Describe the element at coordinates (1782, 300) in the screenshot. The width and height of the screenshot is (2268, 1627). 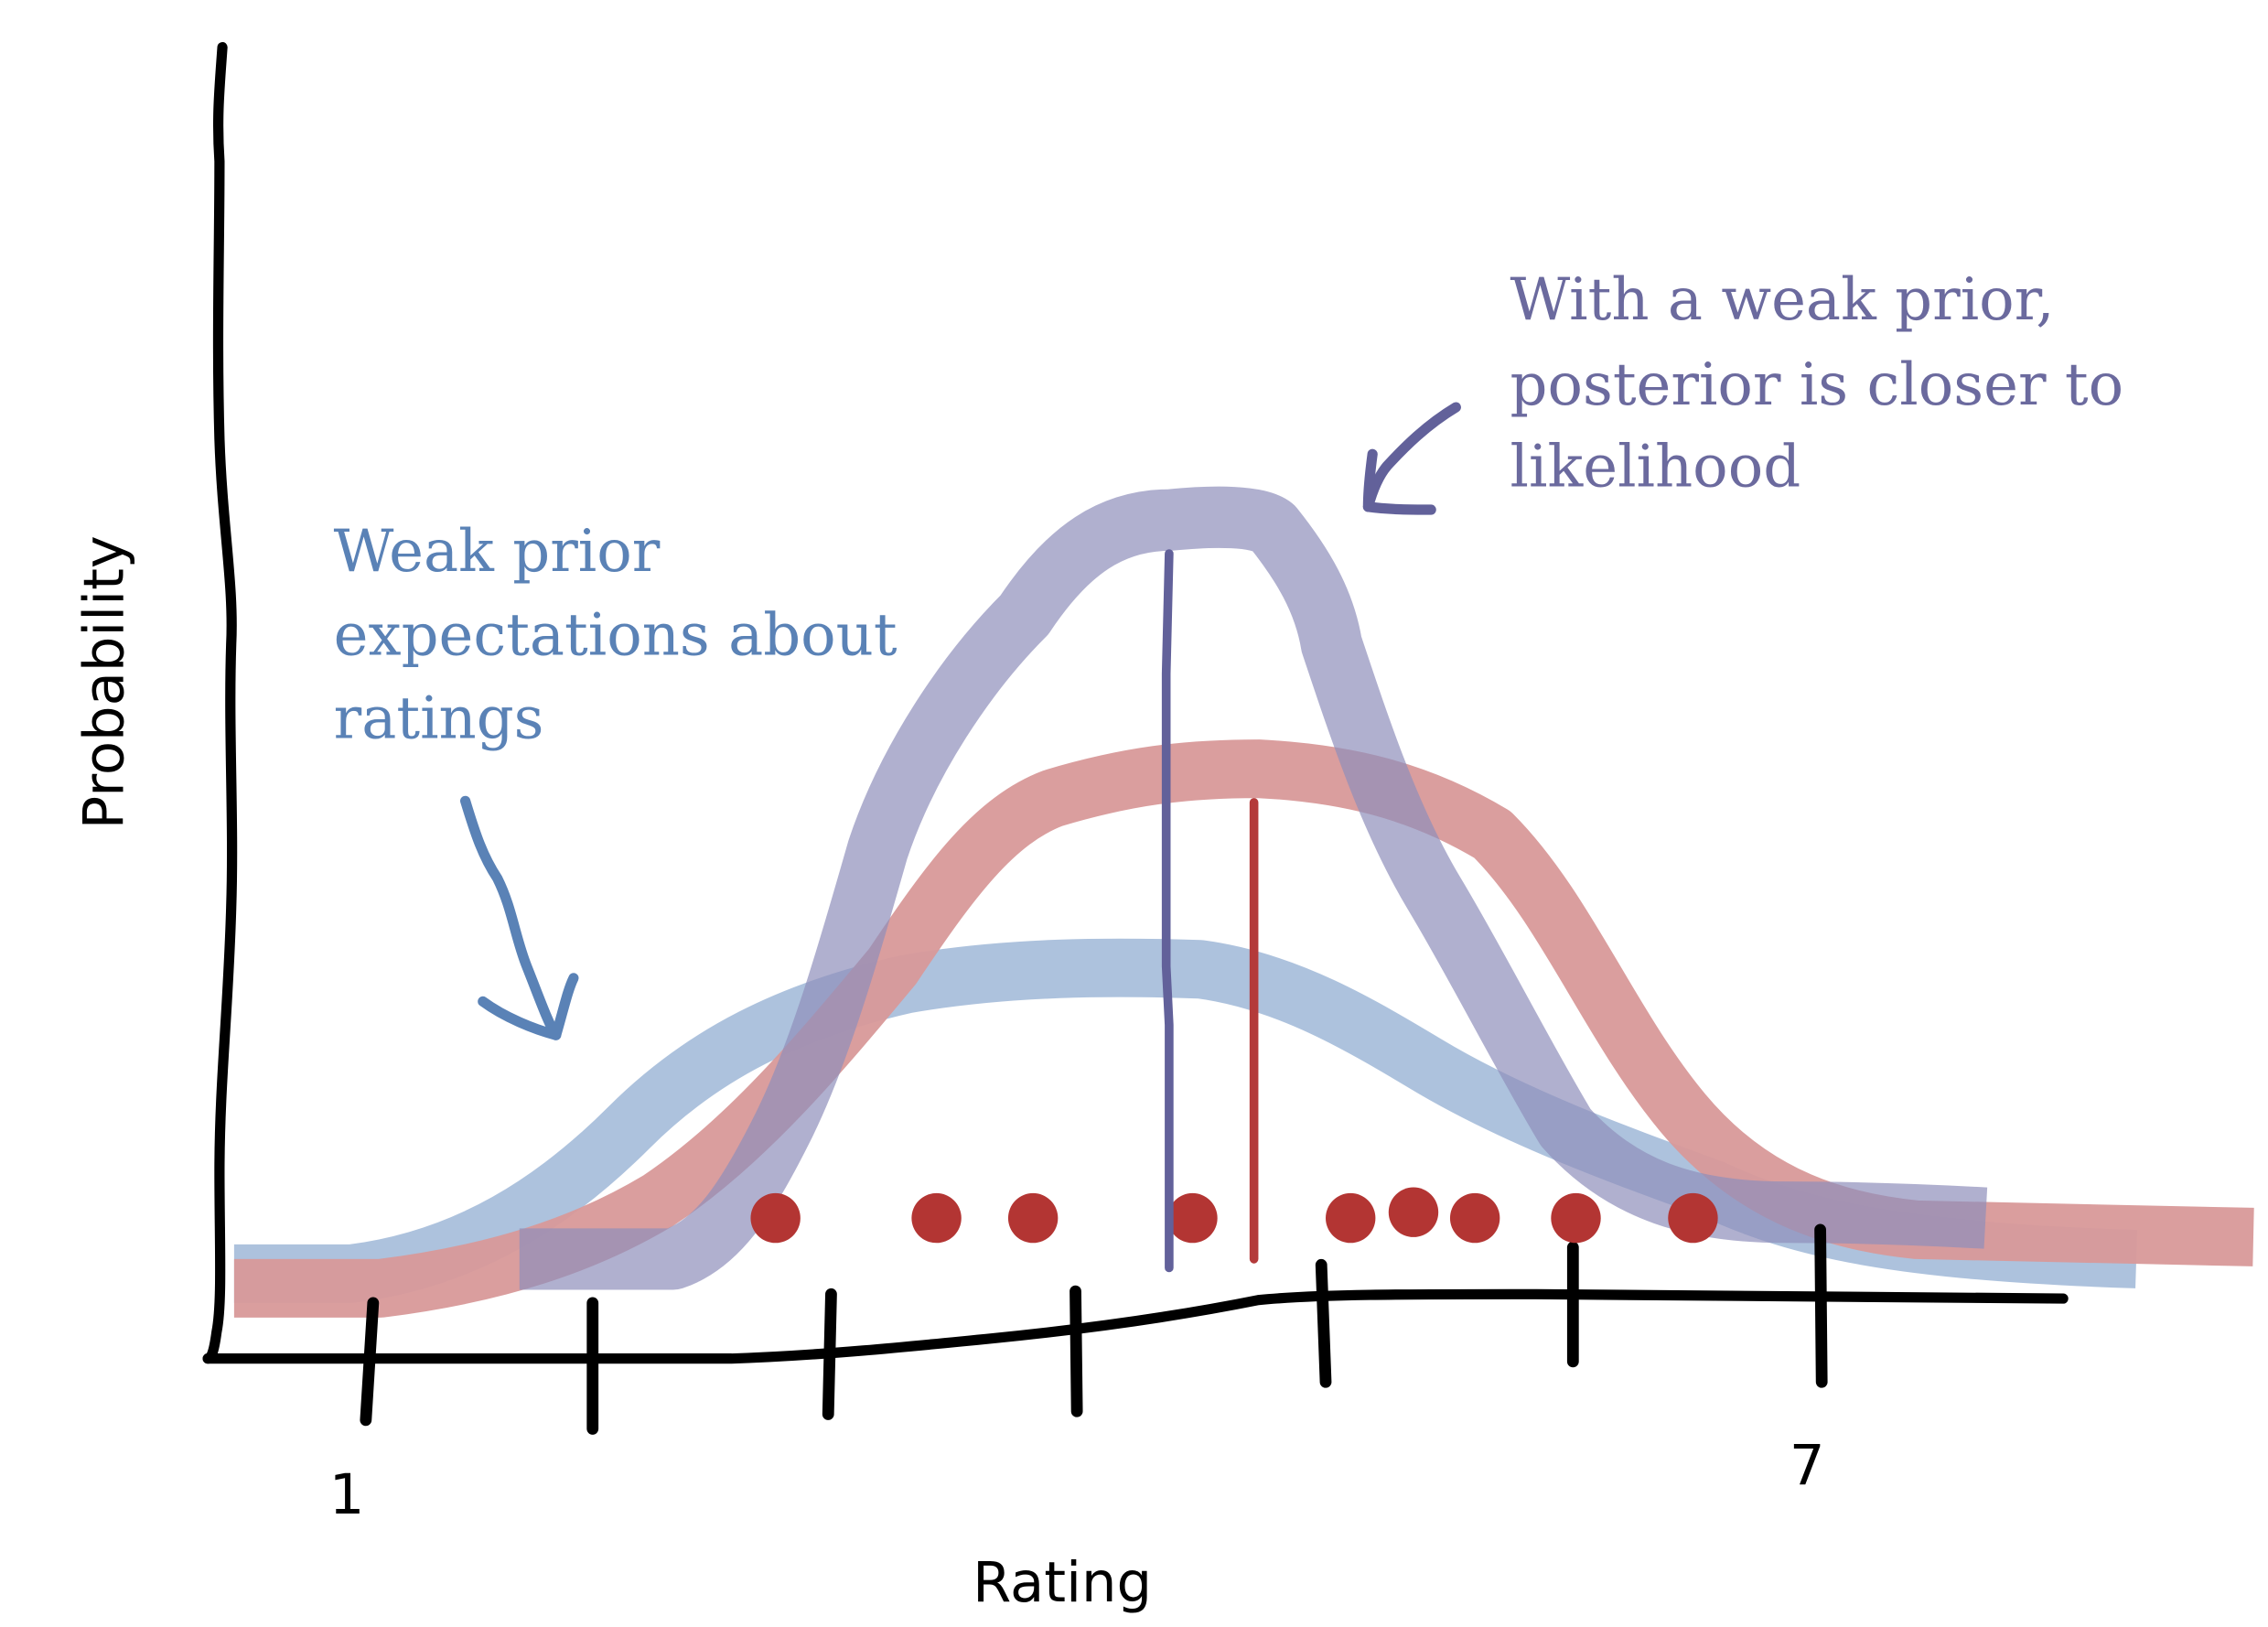
I see `posterior-annotation-line: With a weak prior,` at that location.